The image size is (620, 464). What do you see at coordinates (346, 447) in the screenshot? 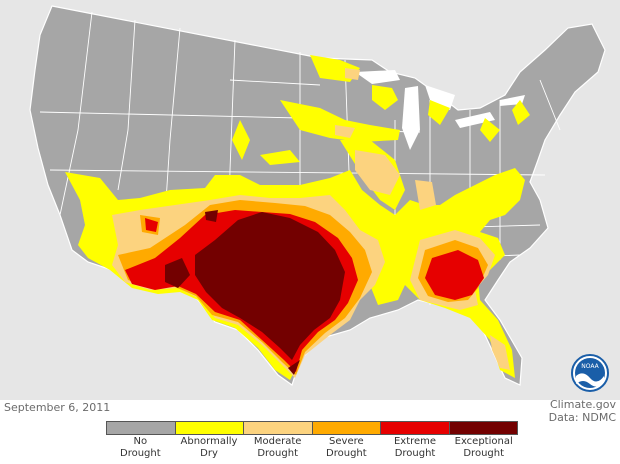
I see `legend-label-severe: Severe Drought` at bounding box center [346, 447].